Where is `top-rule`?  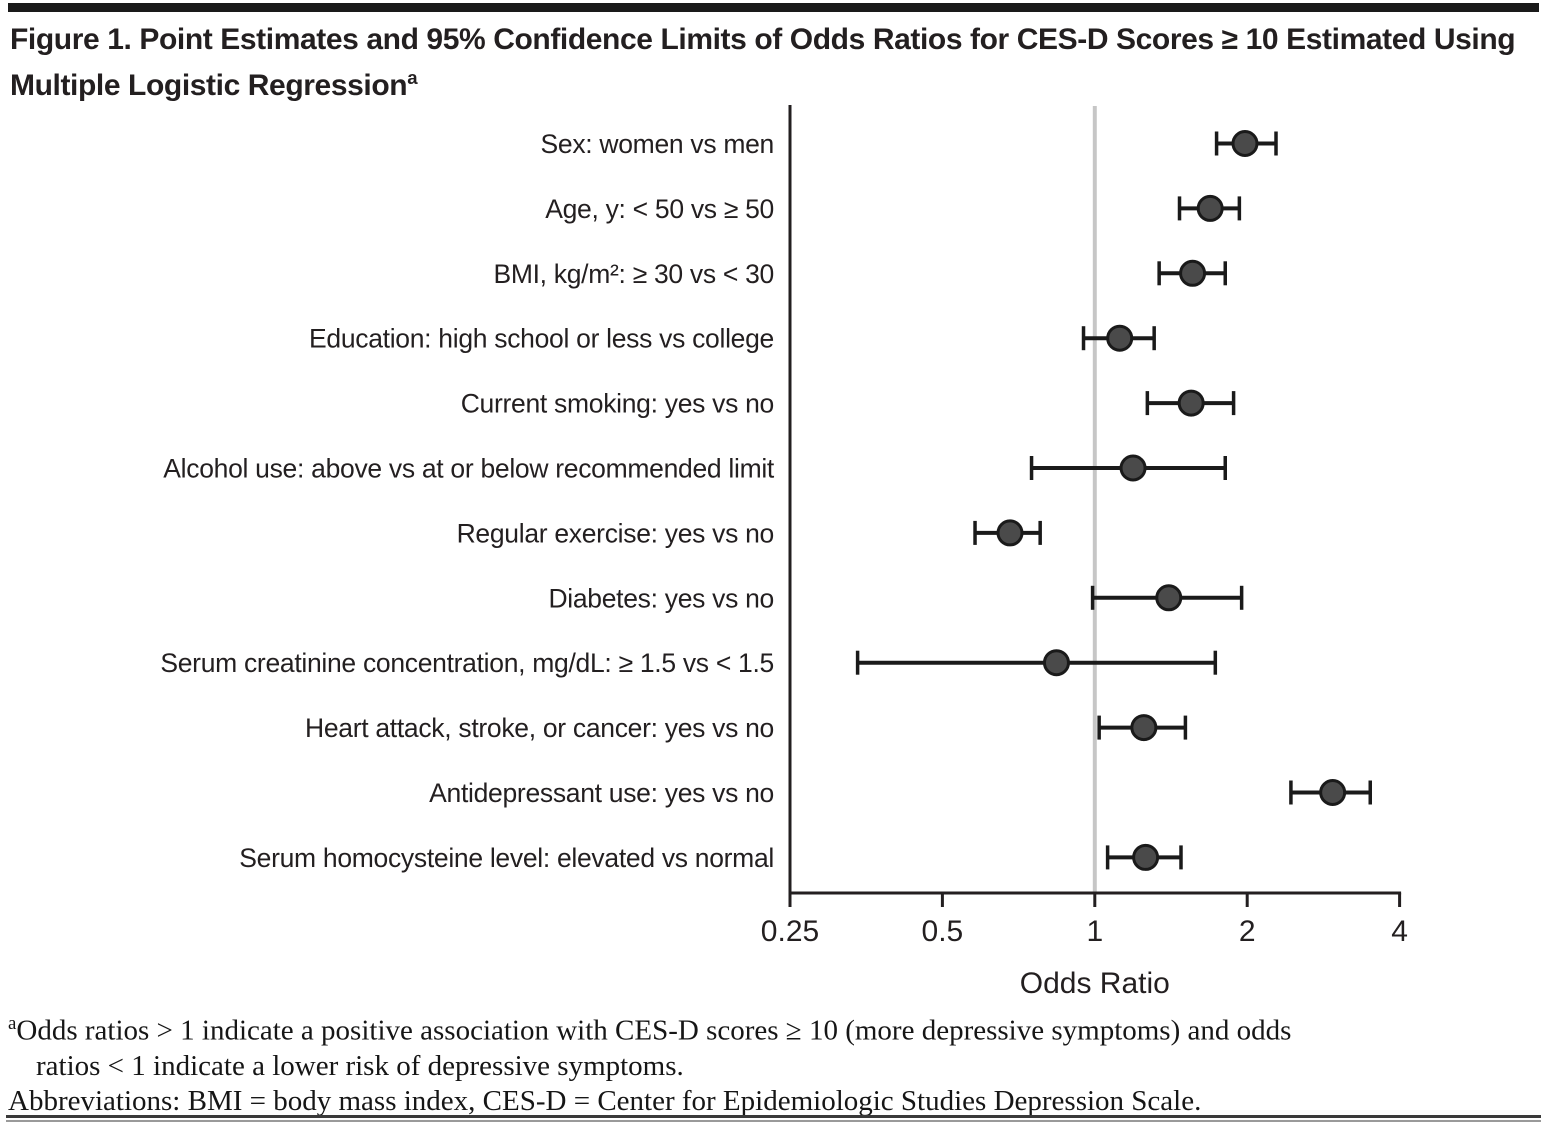
top-rule is located at coordinates (773, 7).